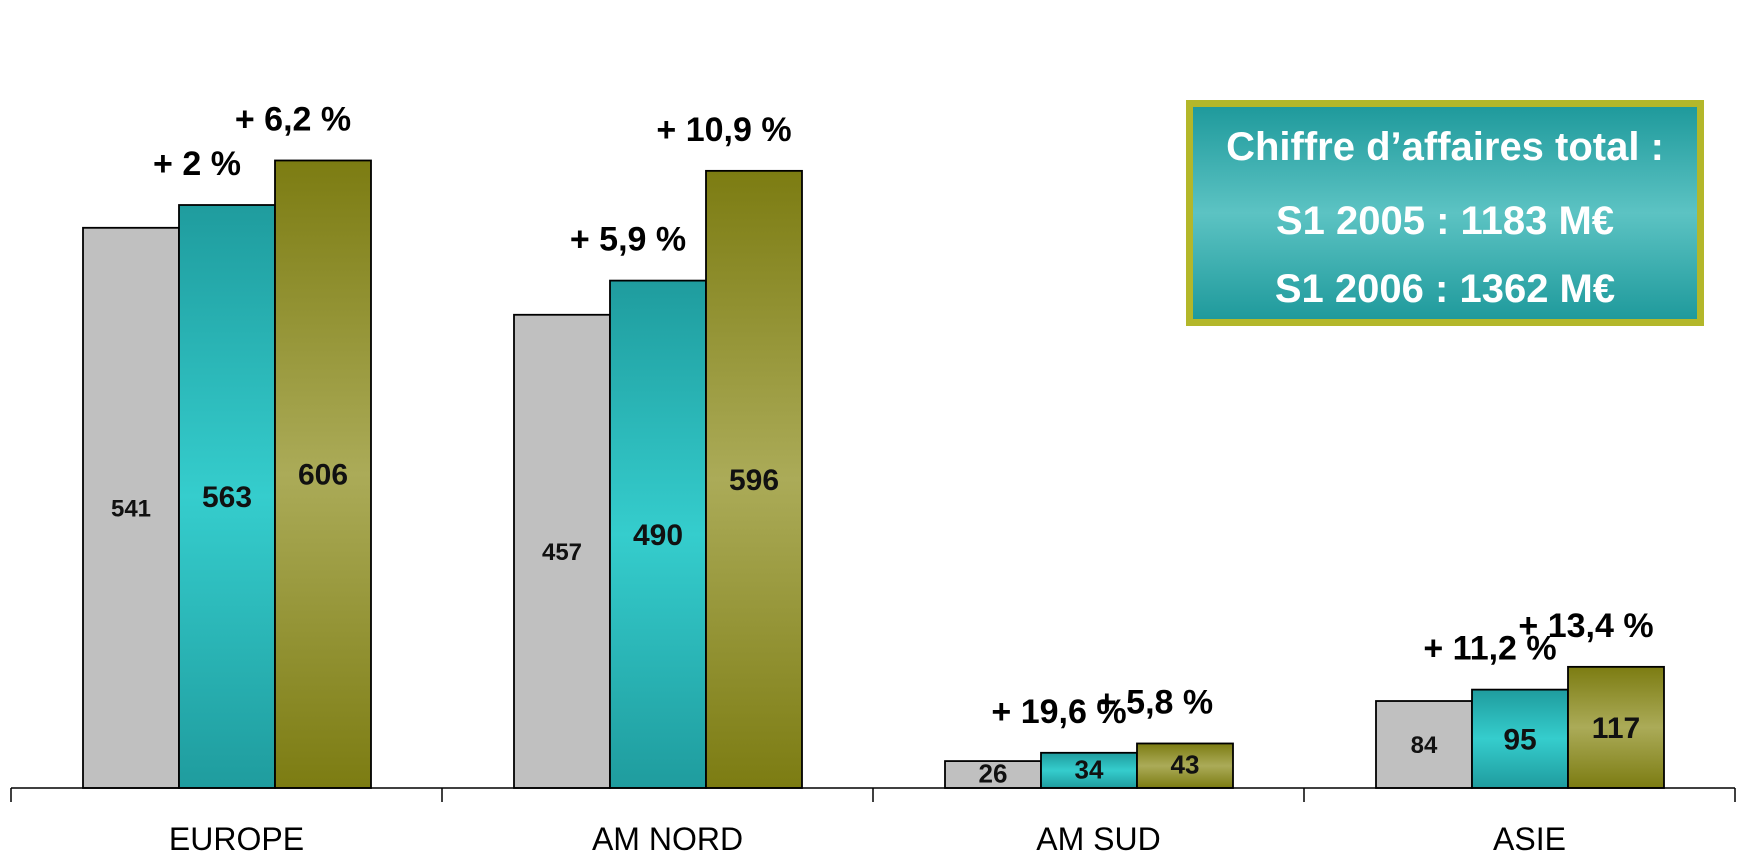  Describe the element at coordinates (873, 822) in the screenshot. I see `x-axis: EUROPE AM NORD AM SUD ASIE` at that location.